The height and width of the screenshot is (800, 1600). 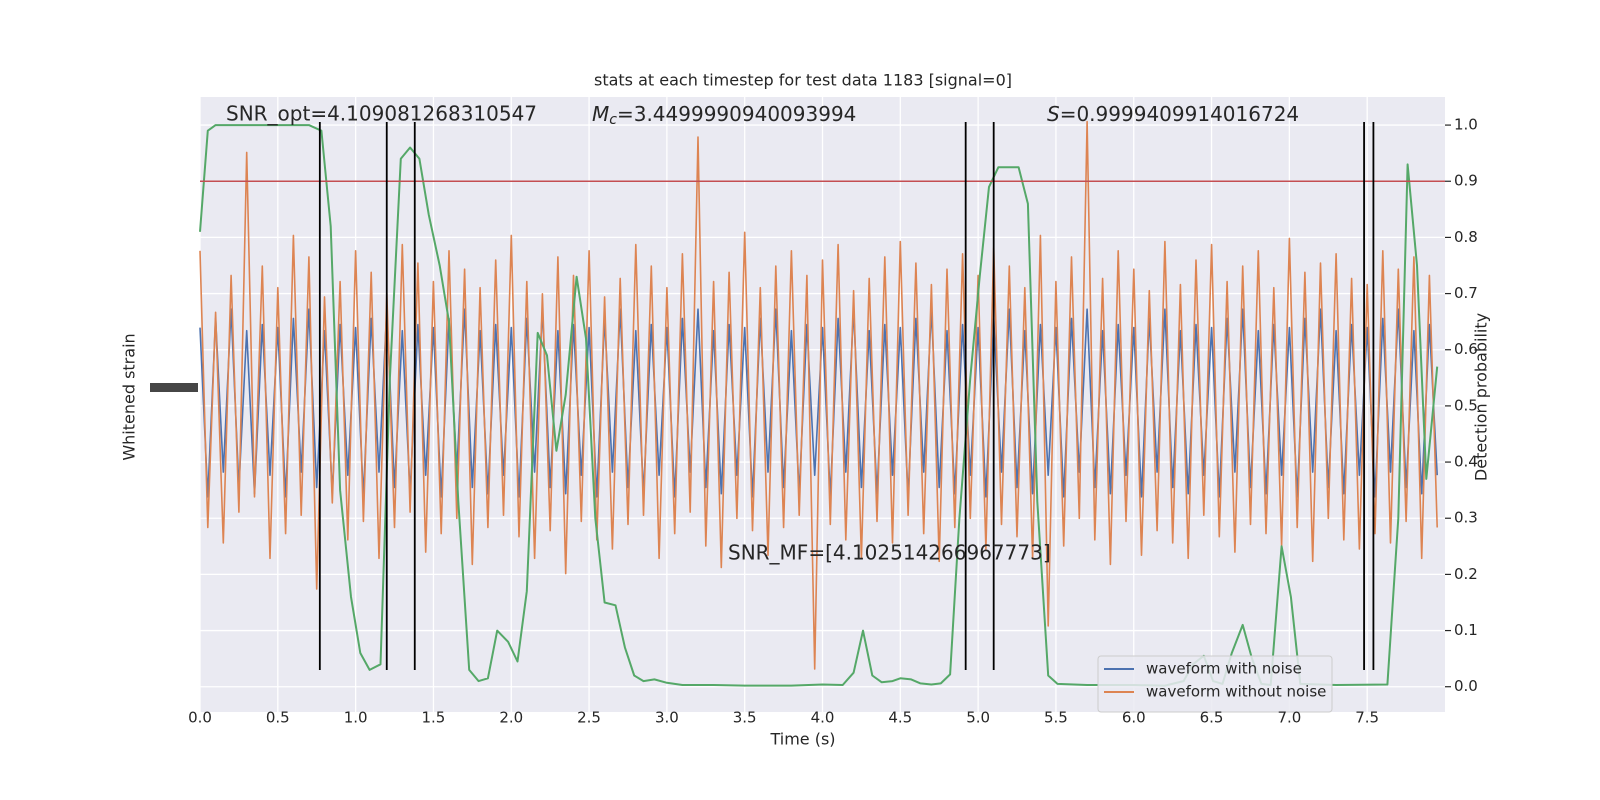 What do you see at coordinates (1466, 293) in the screenshot?
I see `y2-tick-label: 0.7` at bounding box center [1466, 293].